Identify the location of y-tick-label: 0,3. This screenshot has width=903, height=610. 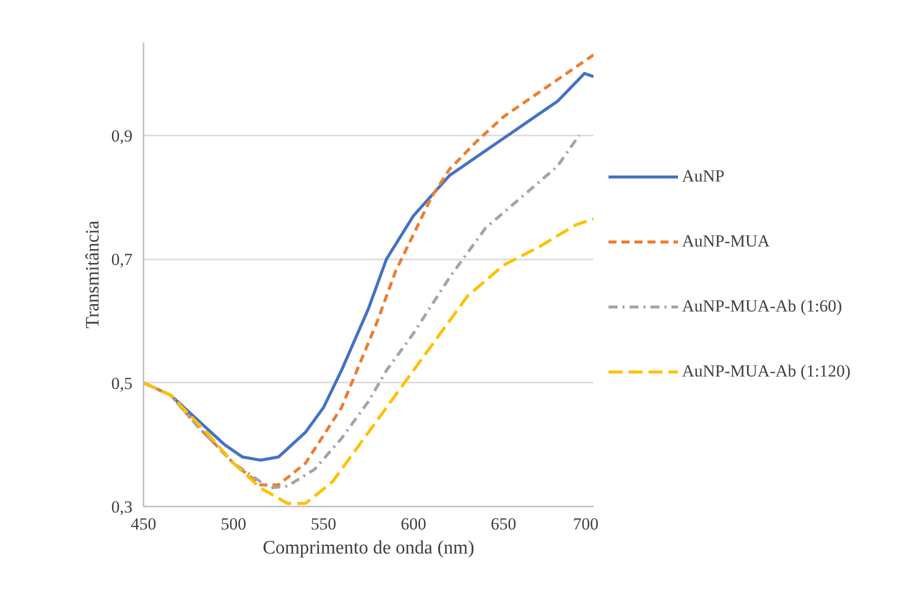
(121, 507).